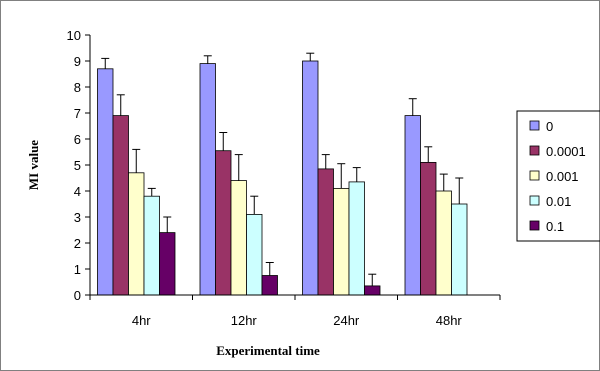  Describe the element at coordinates (77, 269) in the screenshot. I see `y-tick-label: 1` at that location.